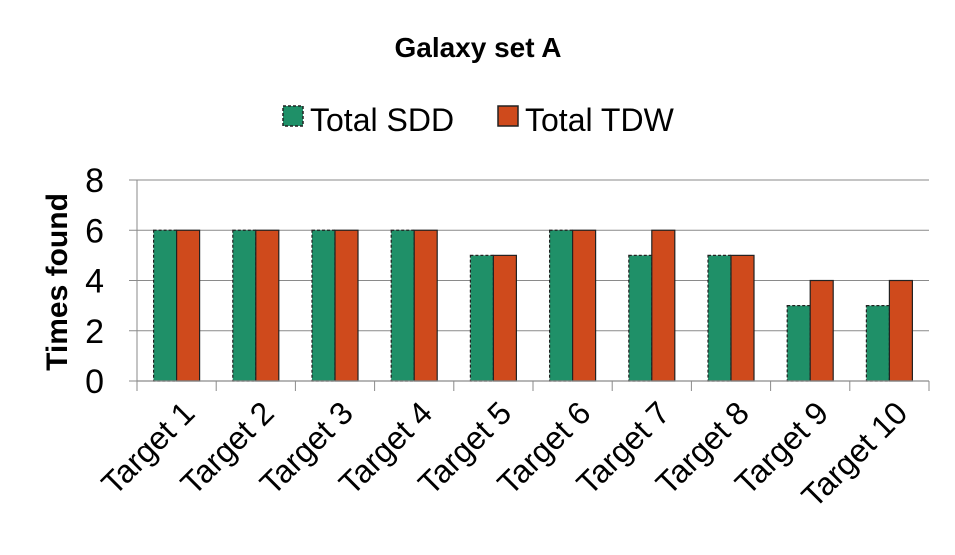 The image size is (955, 555). Describe the element at coordinates (94, 332) in the screenshot. I see `y-tick-label: 2` at that location.